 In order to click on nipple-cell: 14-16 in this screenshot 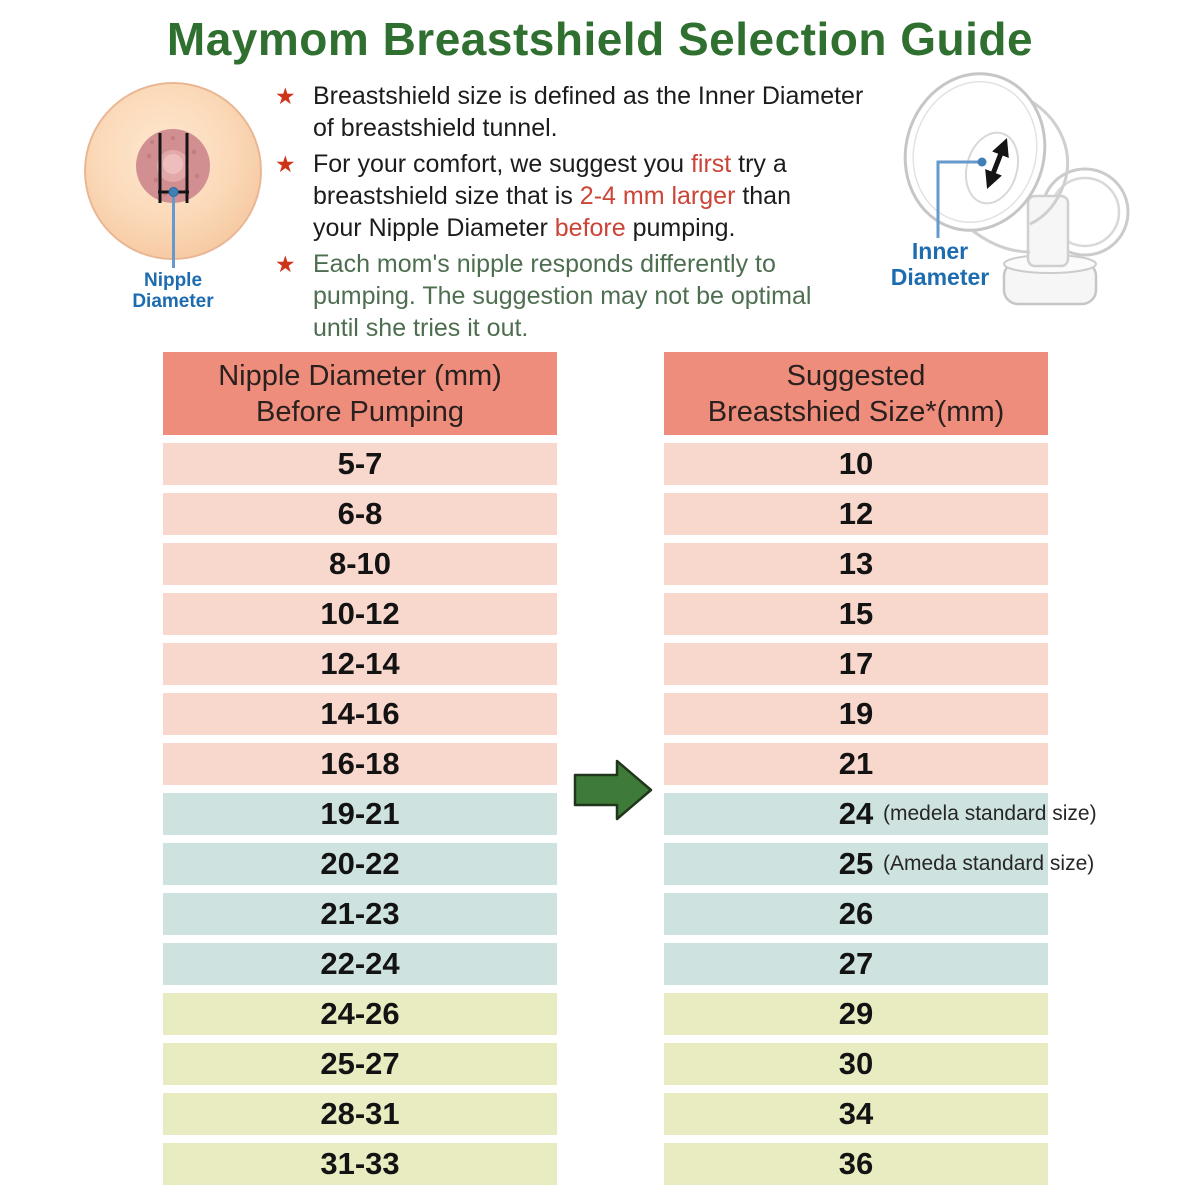, I will do `click(360, 714)`.